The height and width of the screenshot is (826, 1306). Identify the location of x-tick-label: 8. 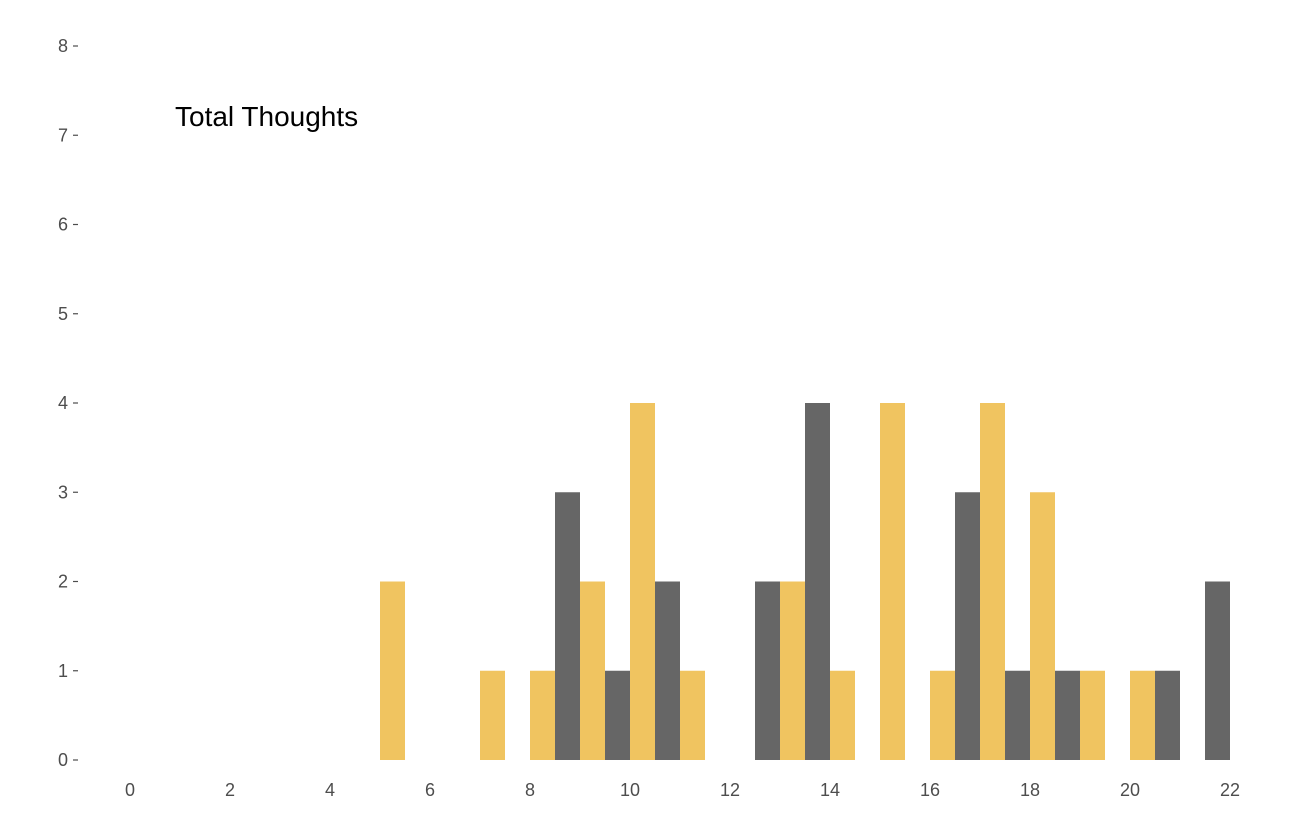
(530, 790).